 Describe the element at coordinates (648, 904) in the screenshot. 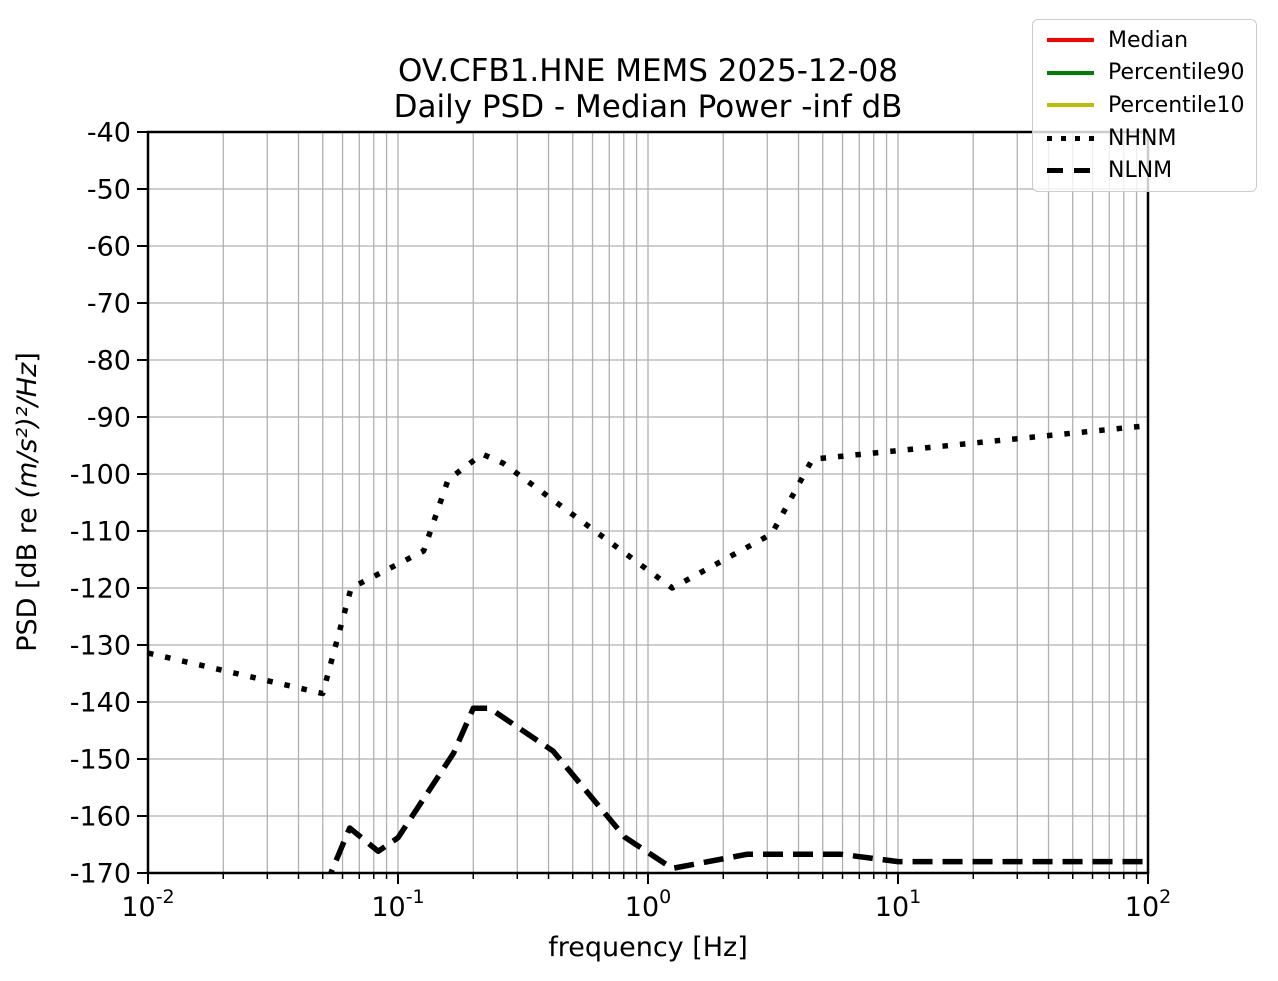

I see `x-tick-label: 10⁰` at that location.